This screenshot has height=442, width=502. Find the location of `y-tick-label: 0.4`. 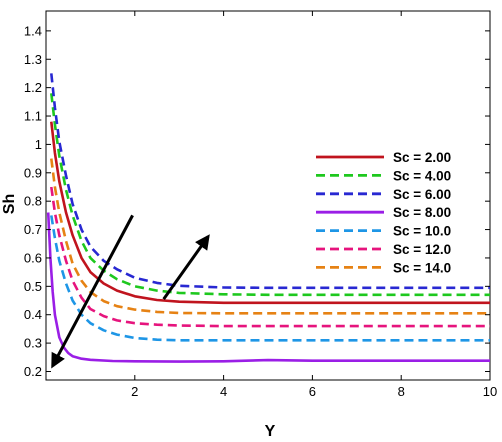

y-tick-label: 0.4 is located at coordinates (33, 314).